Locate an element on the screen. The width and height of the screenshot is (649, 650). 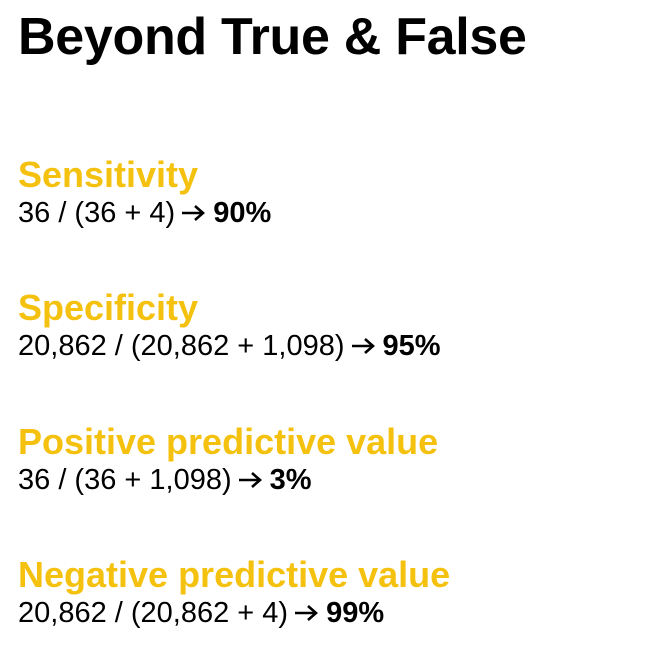
metric-result: 3% is located at coordinates (290, 480).